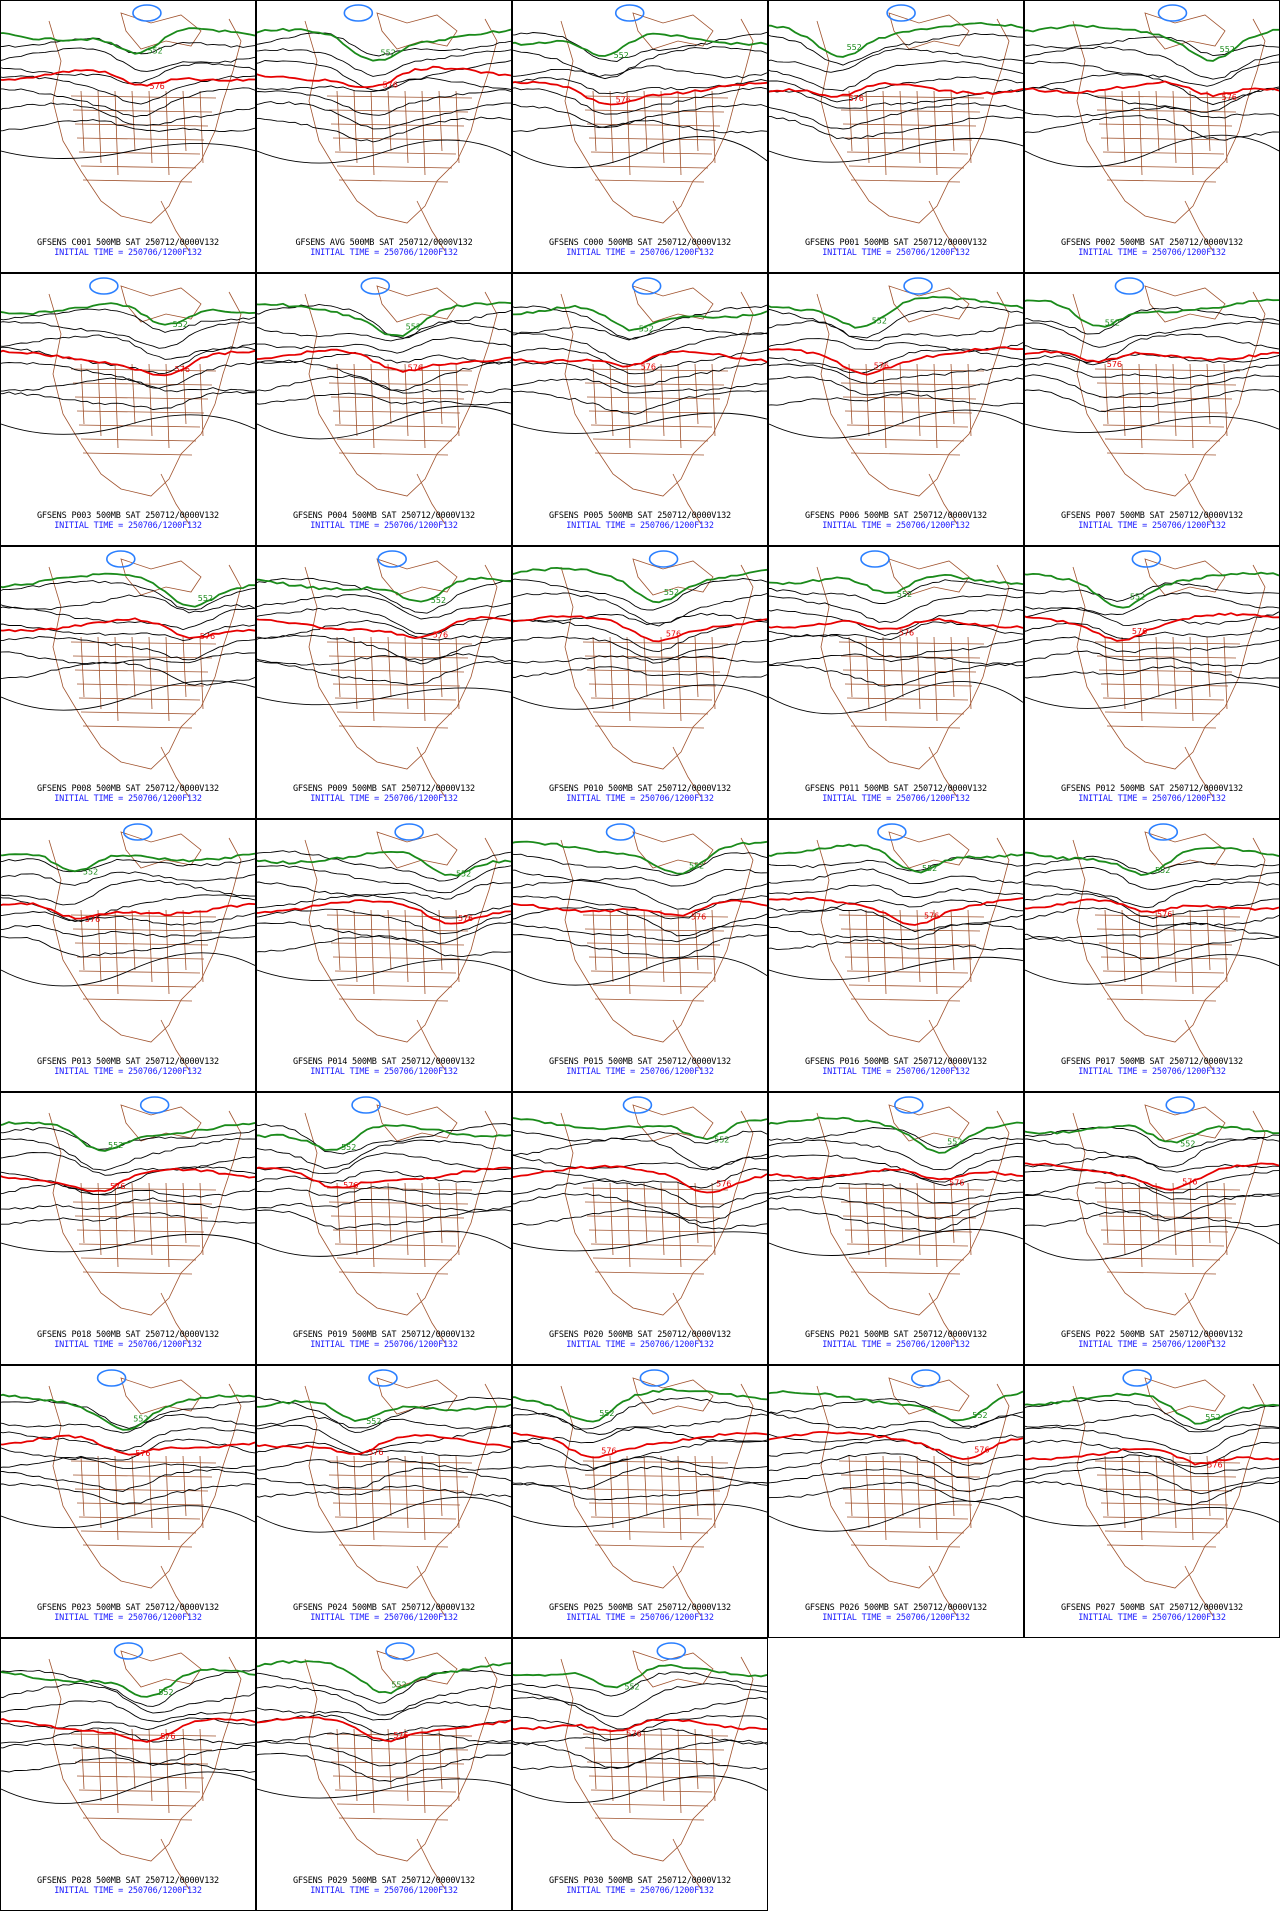 The height and width of the screenshot is (1911, 1280). What do you see at coordinates (128, 1335) in the screenshot?
I see `panel-title: GFSENS P018 500MB SAT 250712/0000V132` at bounding box center [128, 1335].